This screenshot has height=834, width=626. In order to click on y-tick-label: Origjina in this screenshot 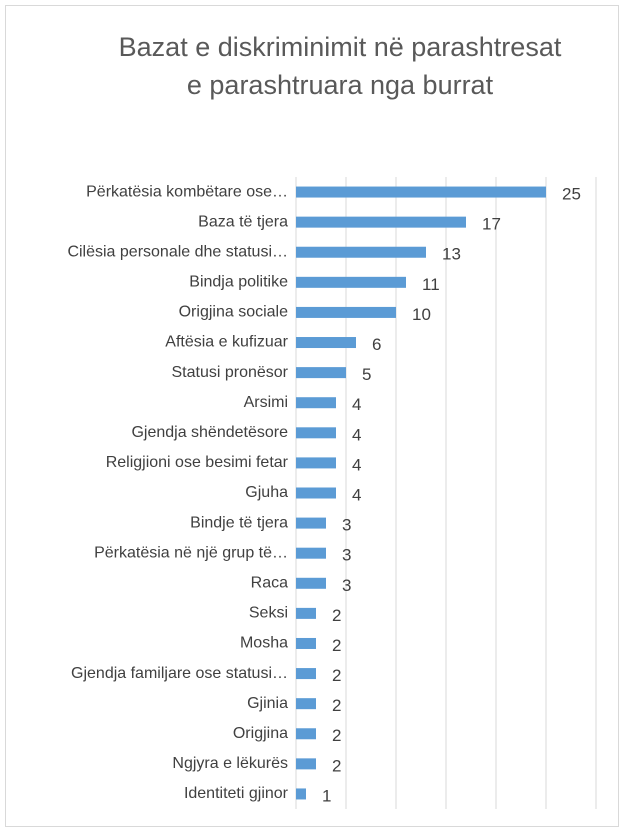, I will do `click(260, 733)`.